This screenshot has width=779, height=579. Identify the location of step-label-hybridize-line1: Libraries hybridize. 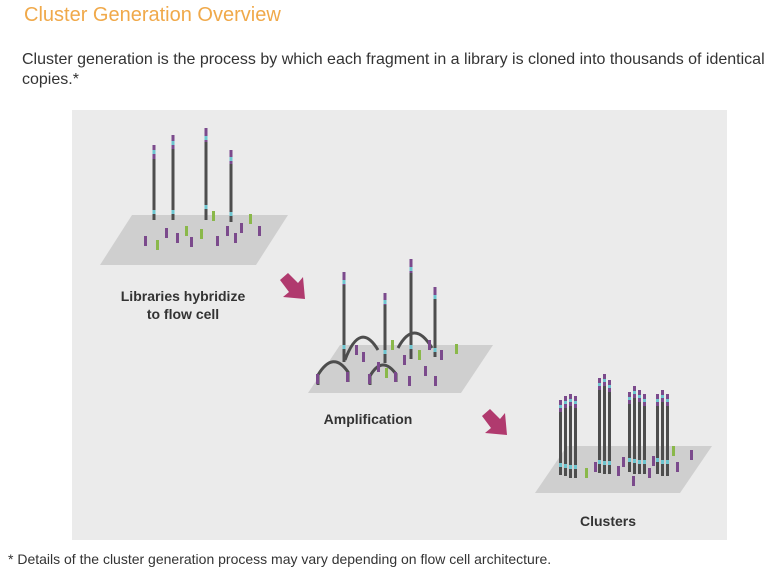
(183, 296).